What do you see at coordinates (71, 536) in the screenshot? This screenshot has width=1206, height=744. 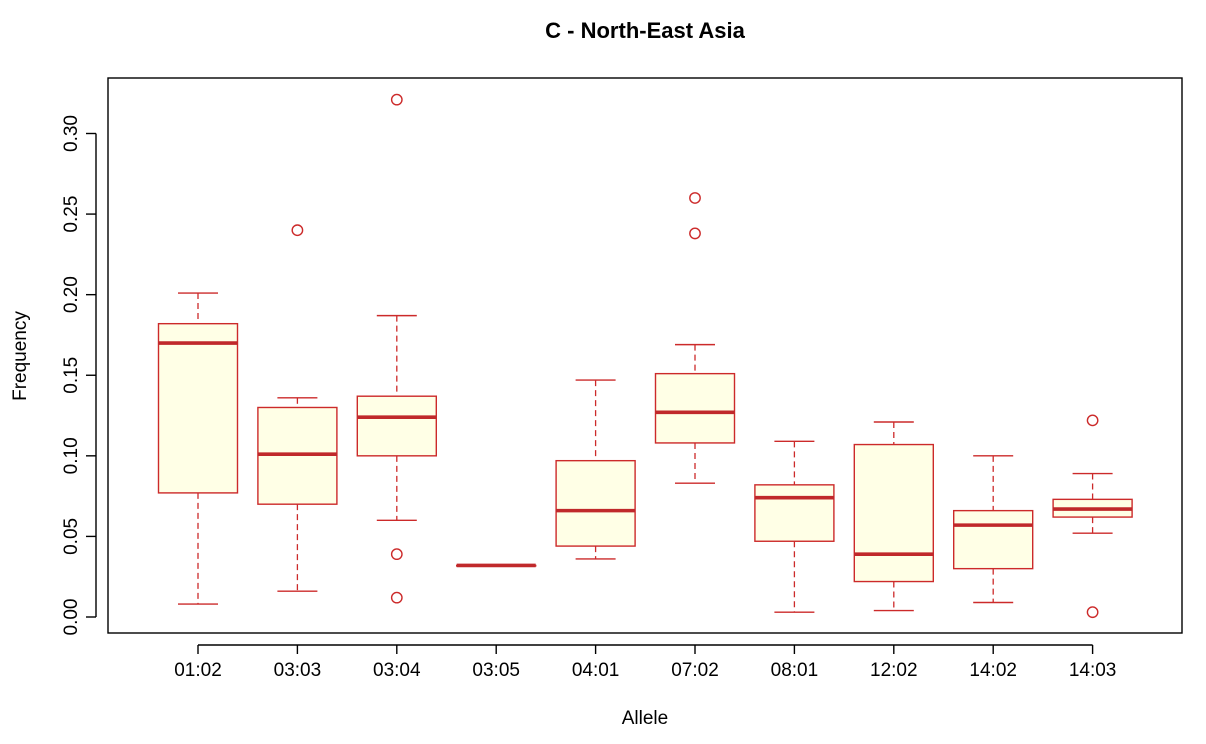 I see `y-tick-label: 0.05` at bounding box center [71, 536].